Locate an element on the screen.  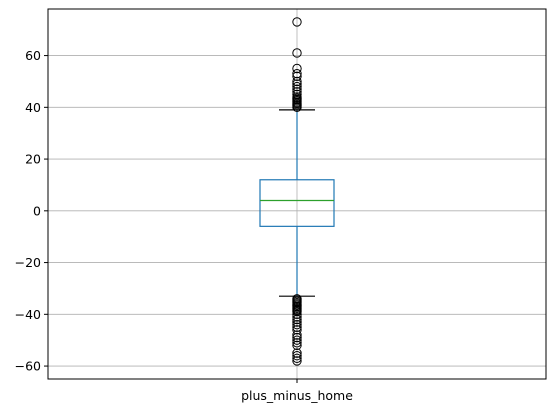
box-layer is located at coordinates (297, 191).